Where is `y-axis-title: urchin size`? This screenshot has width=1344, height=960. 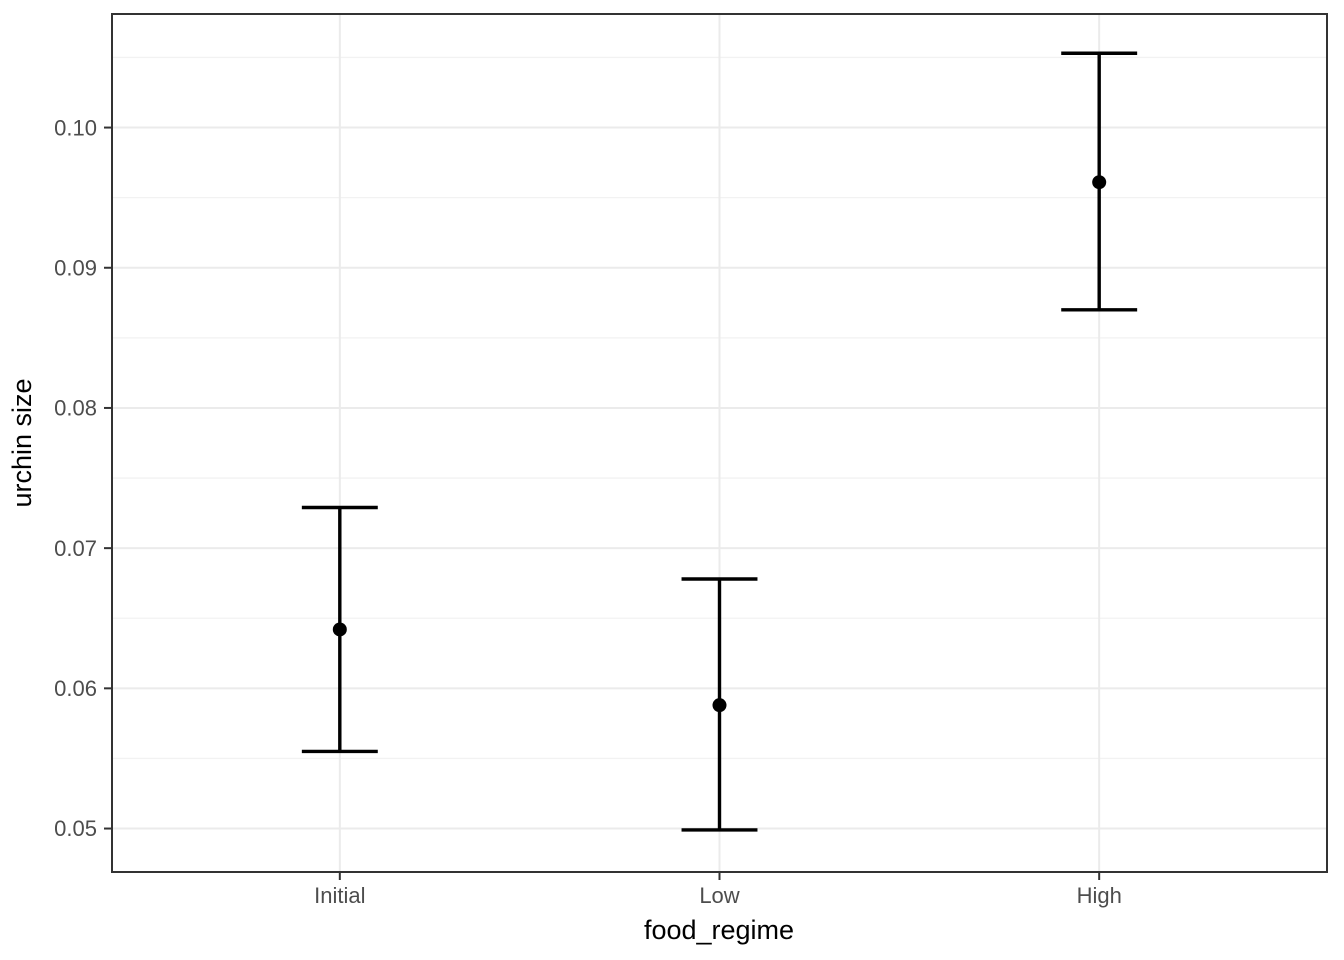 y-axis-title: urchin size is located at coordinates (22, 442).